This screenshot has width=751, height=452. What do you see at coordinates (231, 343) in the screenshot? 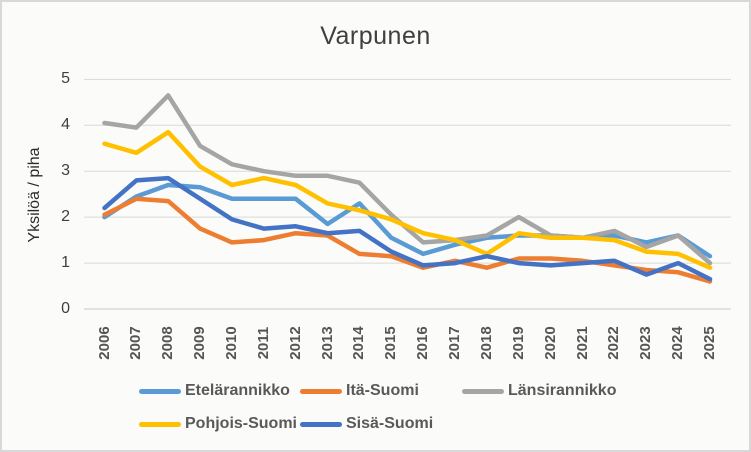
I see `x-tick-label: 2010` at bounding box center [231, 343].